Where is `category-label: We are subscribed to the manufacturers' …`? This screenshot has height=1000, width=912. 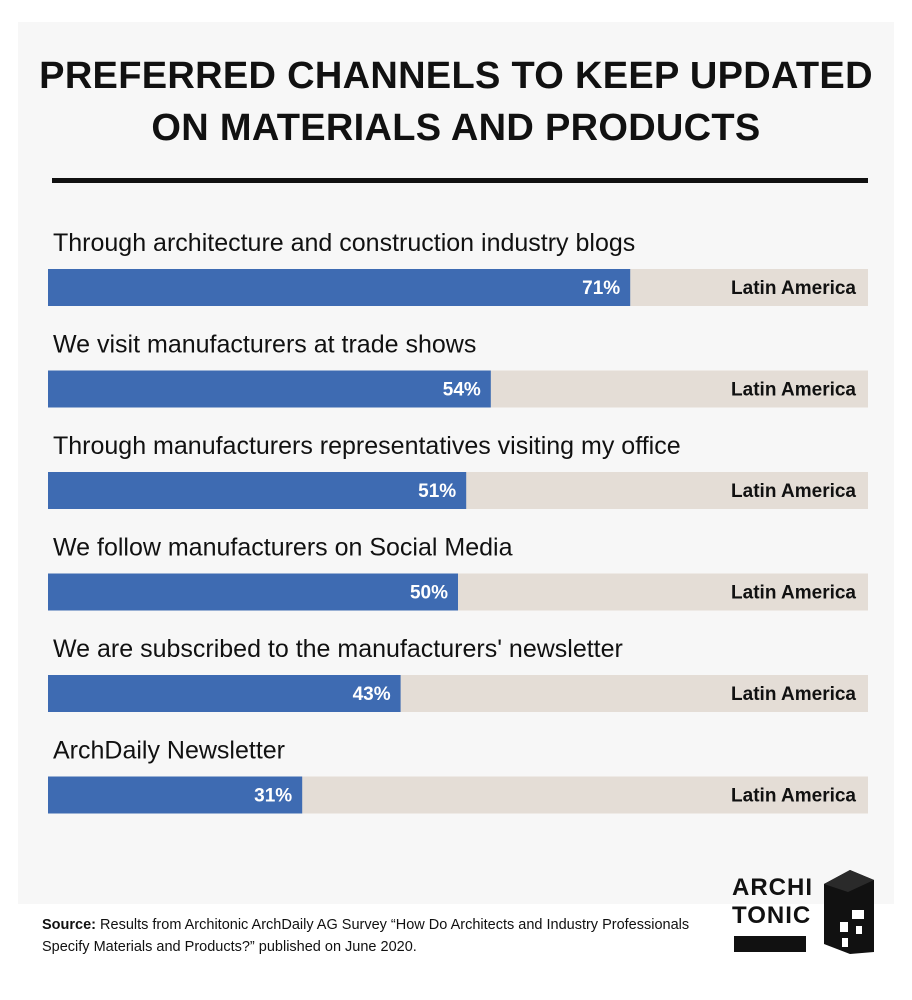
category-label: We are subscribed to the manufacturers' … is located at coordinates (338, 649).